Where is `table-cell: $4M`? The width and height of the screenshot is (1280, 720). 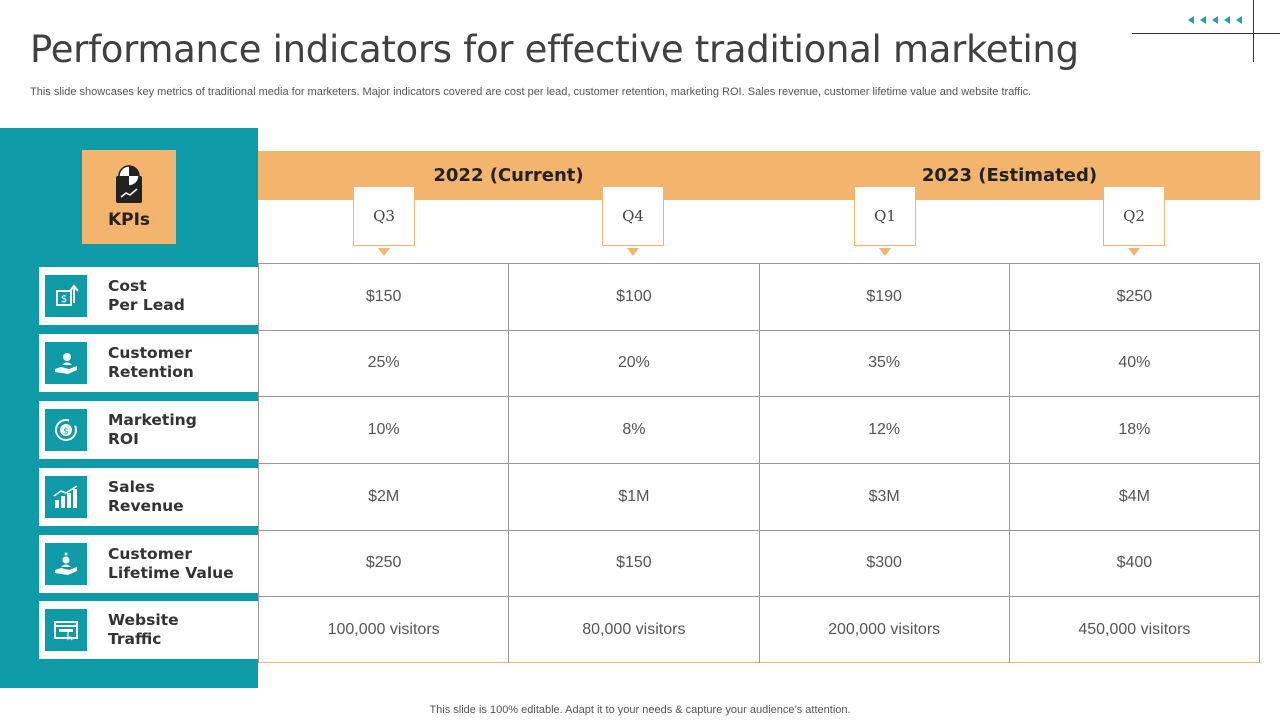 table-cell: $4M is located at coordinates (1135, 496).